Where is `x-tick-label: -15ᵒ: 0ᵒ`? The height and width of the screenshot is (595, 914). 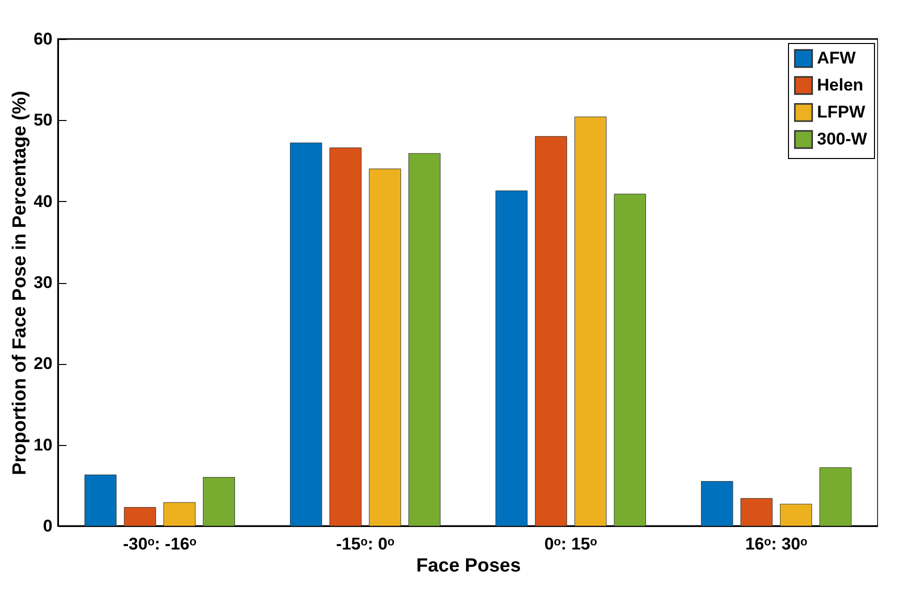
x-tick-label: -15ᵒ: 0ᵒ is located at coordinates (365, 544).